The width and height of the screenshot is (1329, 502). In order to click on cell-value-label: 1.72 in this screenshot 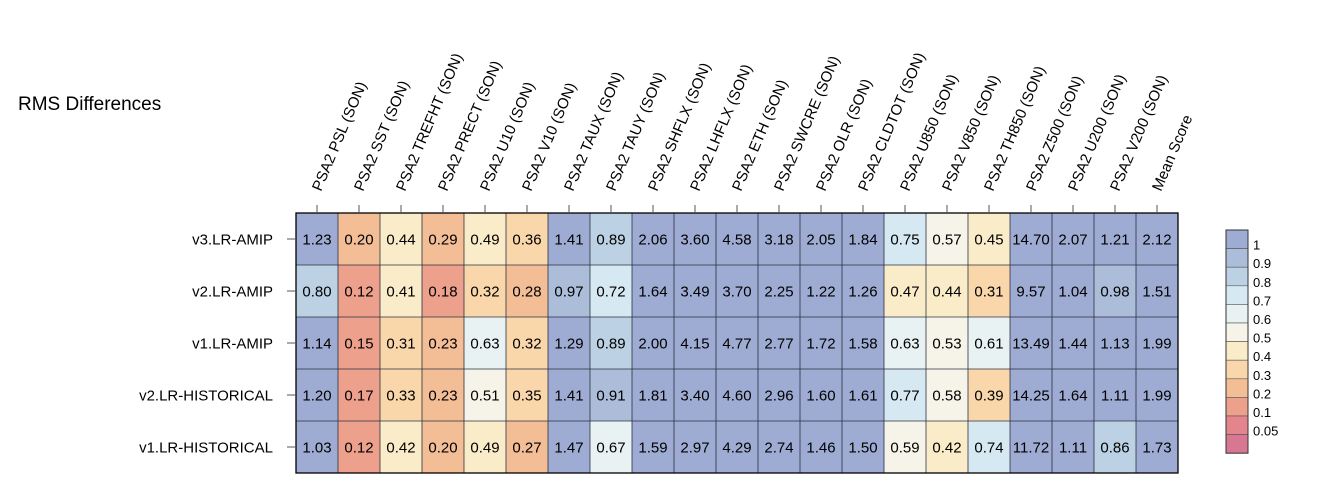, I will do `click(820, 344)`.